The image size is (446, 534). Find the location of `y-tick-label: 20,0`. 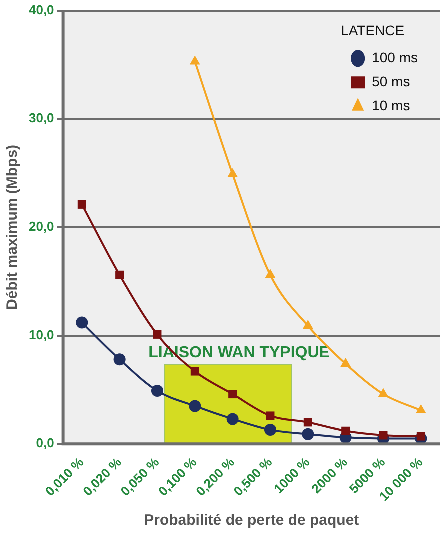

y-tick-label: 20,0 is located at coordinates (41, 226).